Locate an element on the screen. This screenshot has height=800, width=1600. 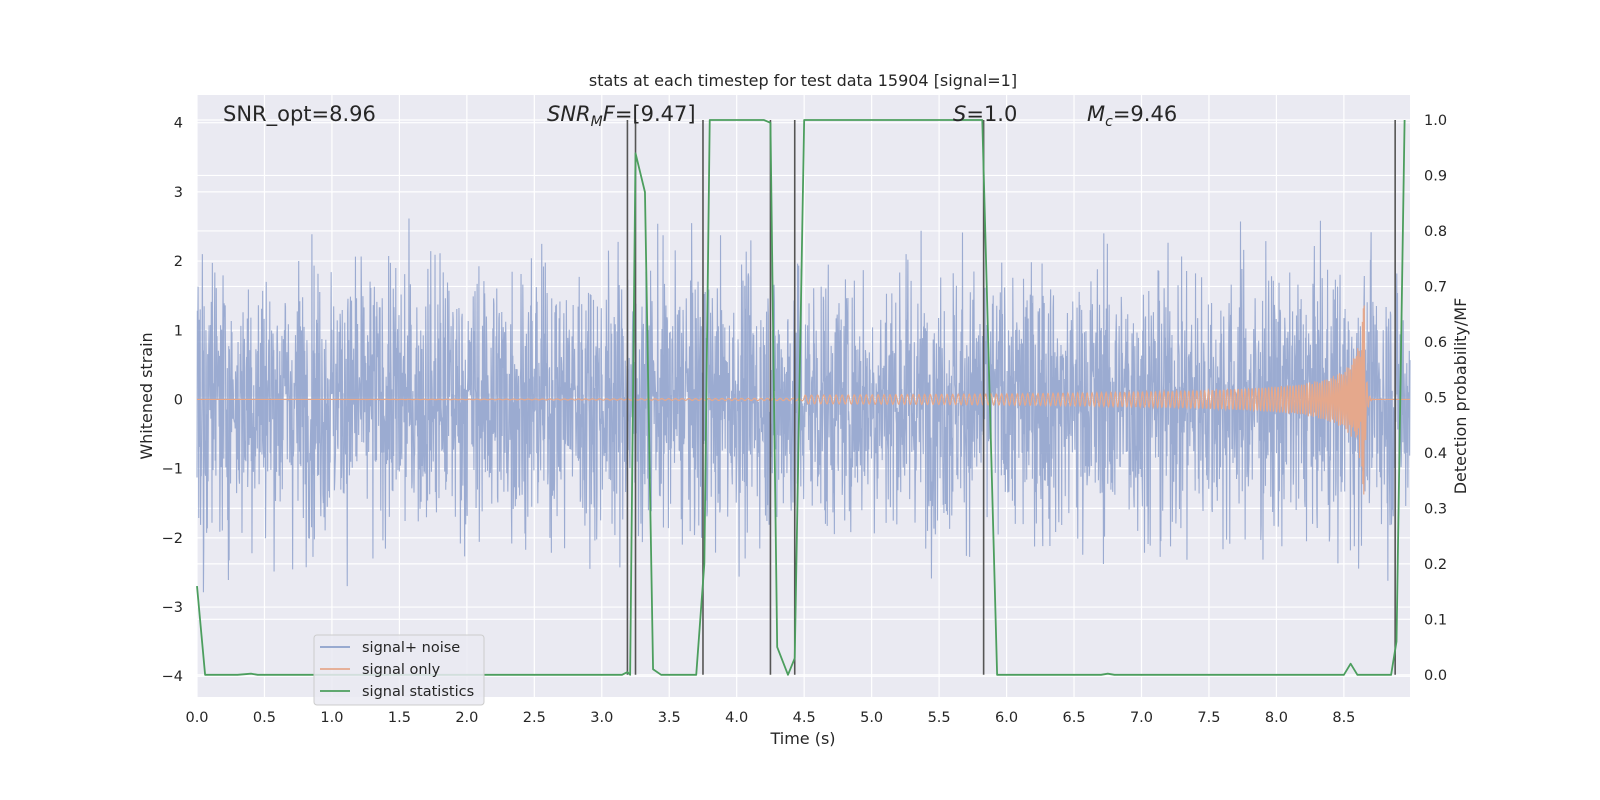
y-axis-label: Whitened strain is located at coordinates (146, 395).